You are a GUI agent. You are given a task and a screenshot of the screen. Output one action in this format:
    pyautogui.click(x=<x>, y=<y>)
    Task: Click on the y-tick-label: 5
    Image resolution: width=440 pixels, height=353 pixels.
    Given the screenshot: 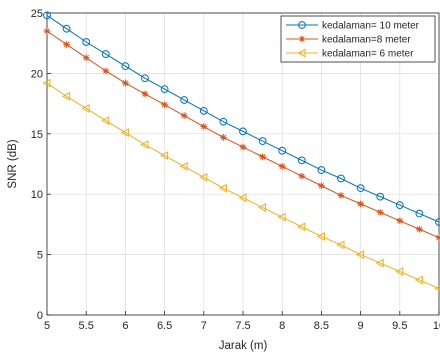 What is the action you would take?
    pyautogui.click(x=40, y=256)
    